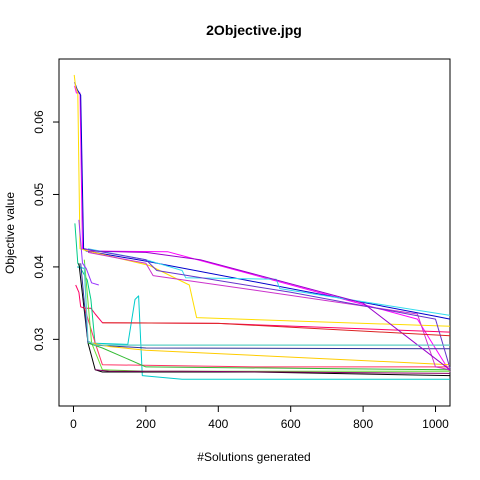 Image resolution: width=480 pixels, height=480 pixels. Describe the element at coordinates (259, 418) in the screenshot. I see `x-axis-ticks: 0 200 400 600 800 1000` at that location.